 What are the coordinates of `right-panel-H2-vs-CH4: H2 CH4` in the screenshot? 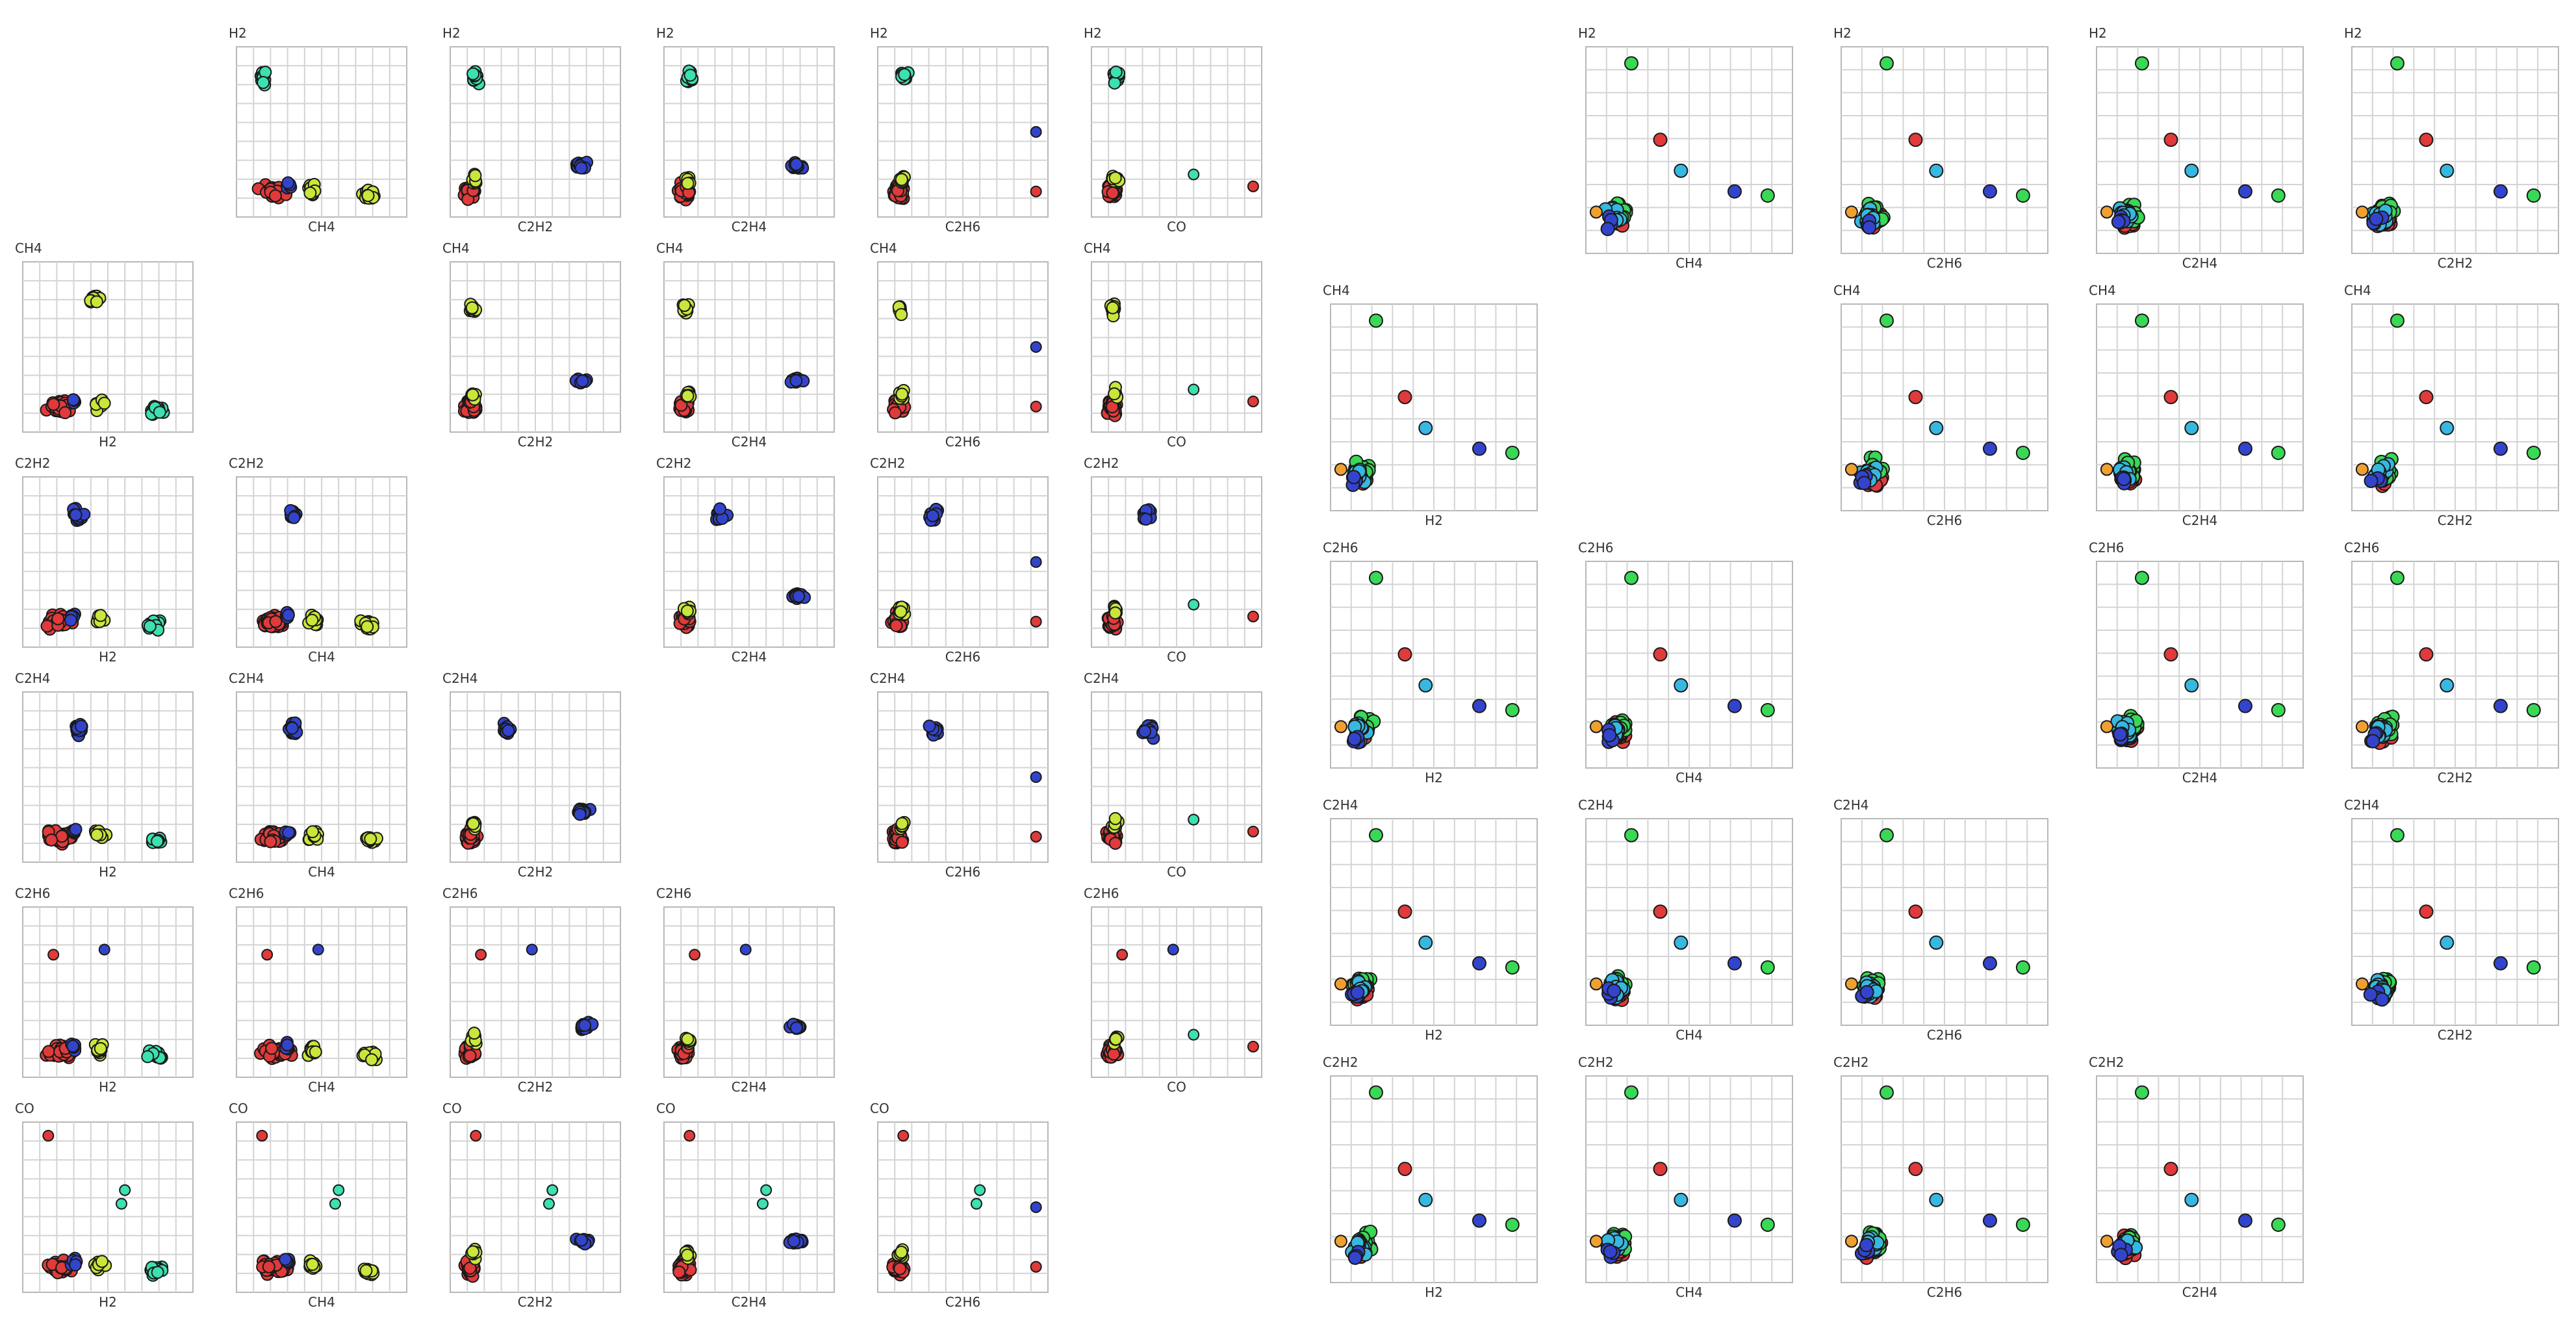 It's located at (1685, 148).